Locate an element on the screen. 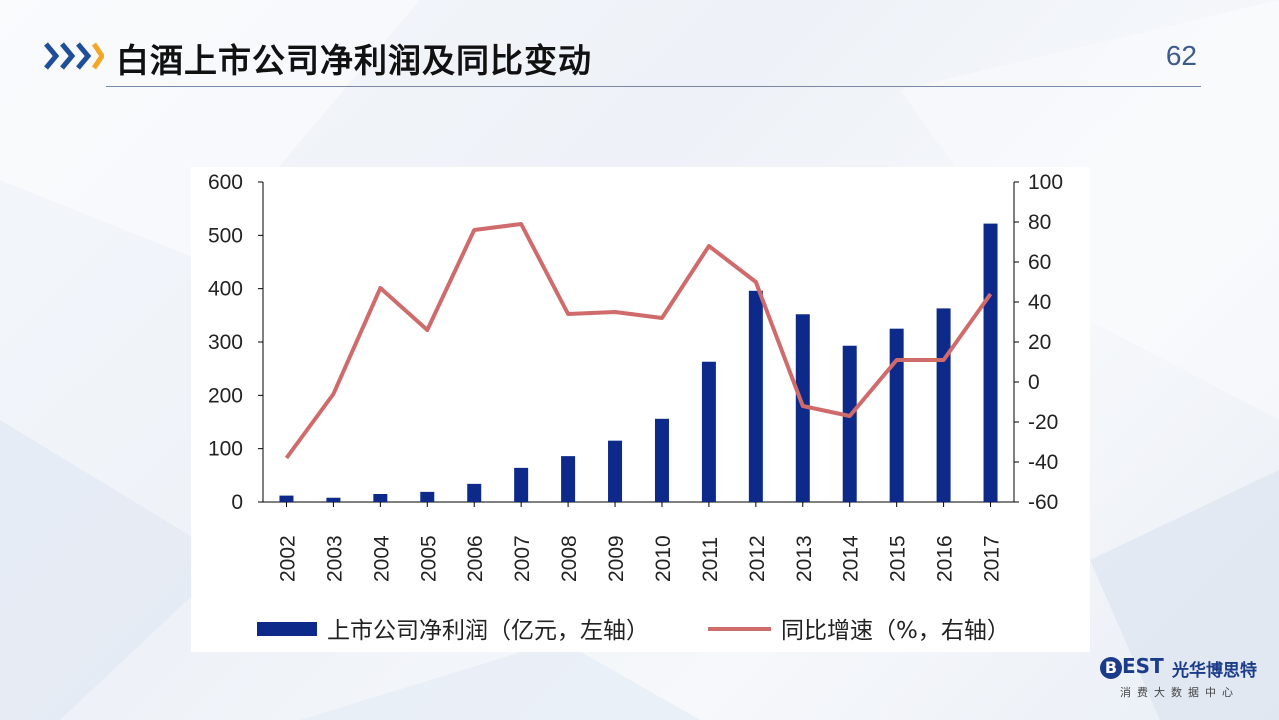  y-right-tick-label: 0 is located at coordinates (1034, 382).